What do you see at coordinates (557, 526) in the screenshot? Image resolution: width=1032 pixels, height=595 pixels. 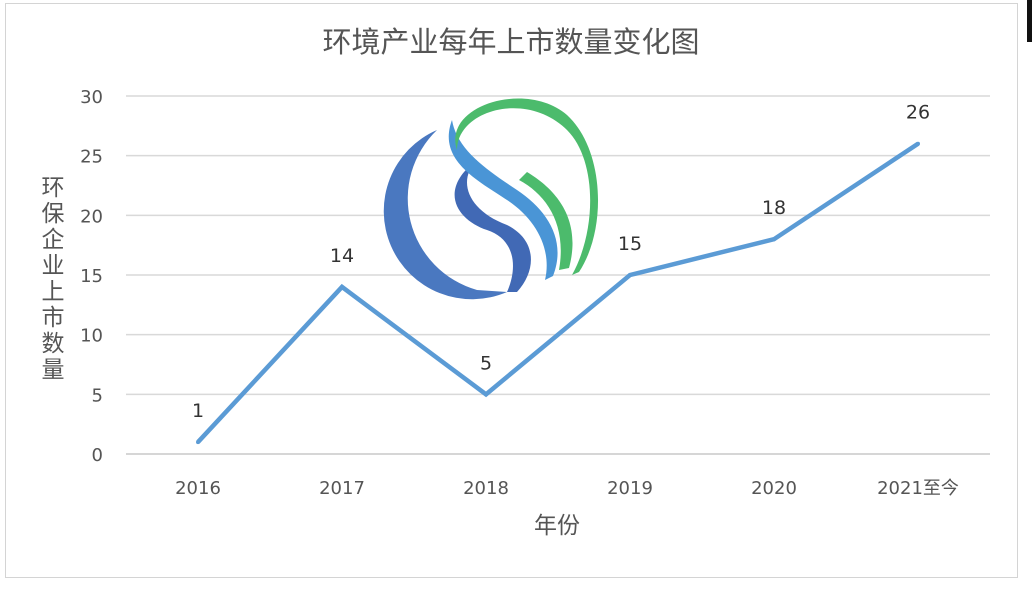 I see `x-axis-label: 年份` at bounding box center [557, 526].